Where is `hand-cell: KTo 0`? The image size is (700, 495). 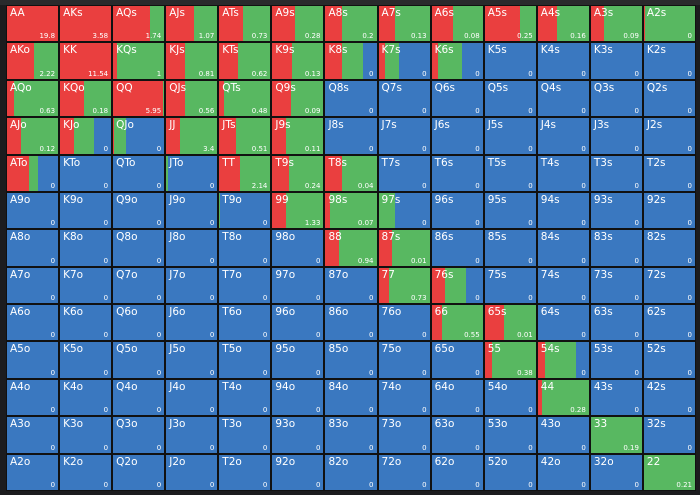
hand-cell: KTo 0 is located at coordinates (86, 173).